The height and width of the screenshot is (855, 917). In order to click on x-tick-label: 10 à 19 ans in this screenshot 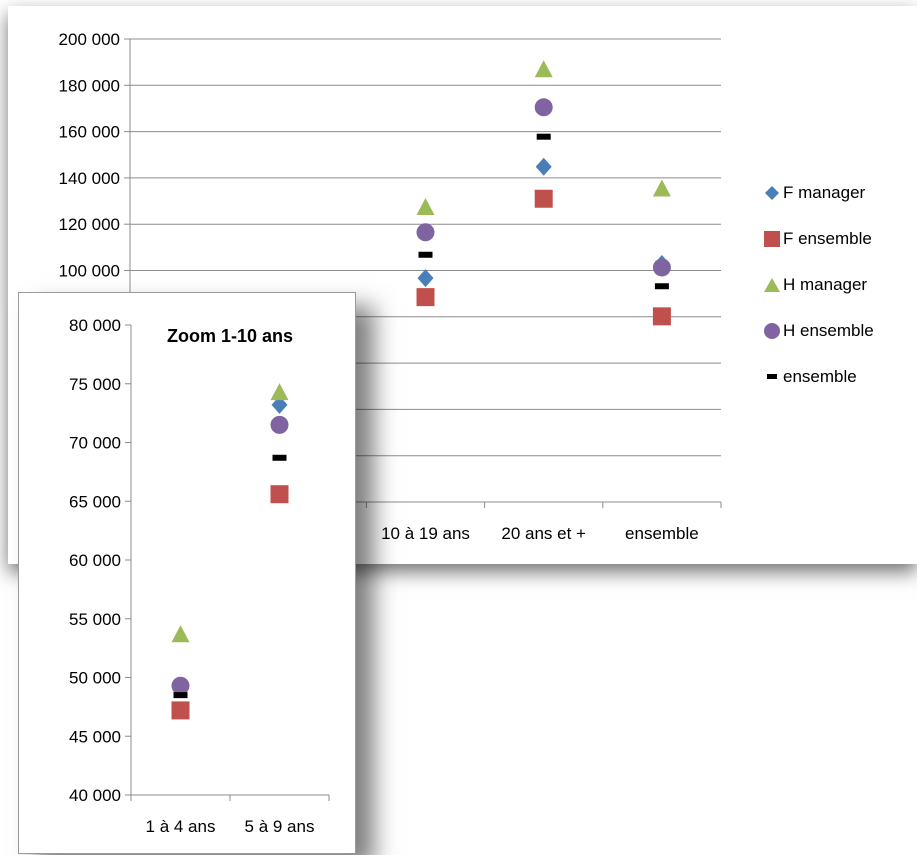, I will do `click(425, 533)`.